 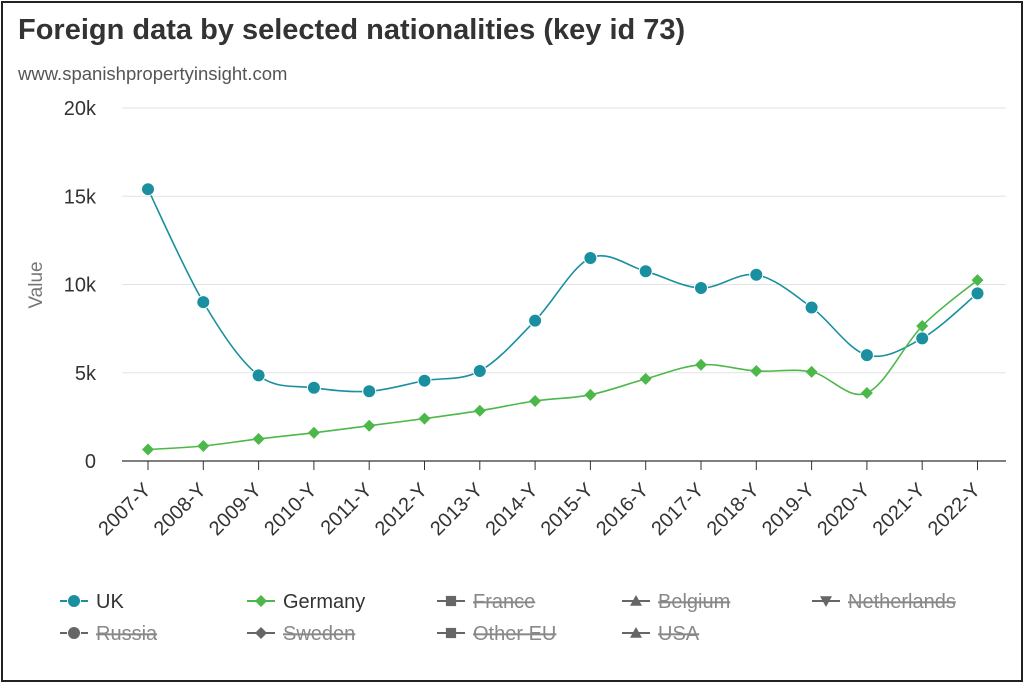 I want to click on y-axis-label: Value, so click(x=36, y=284).